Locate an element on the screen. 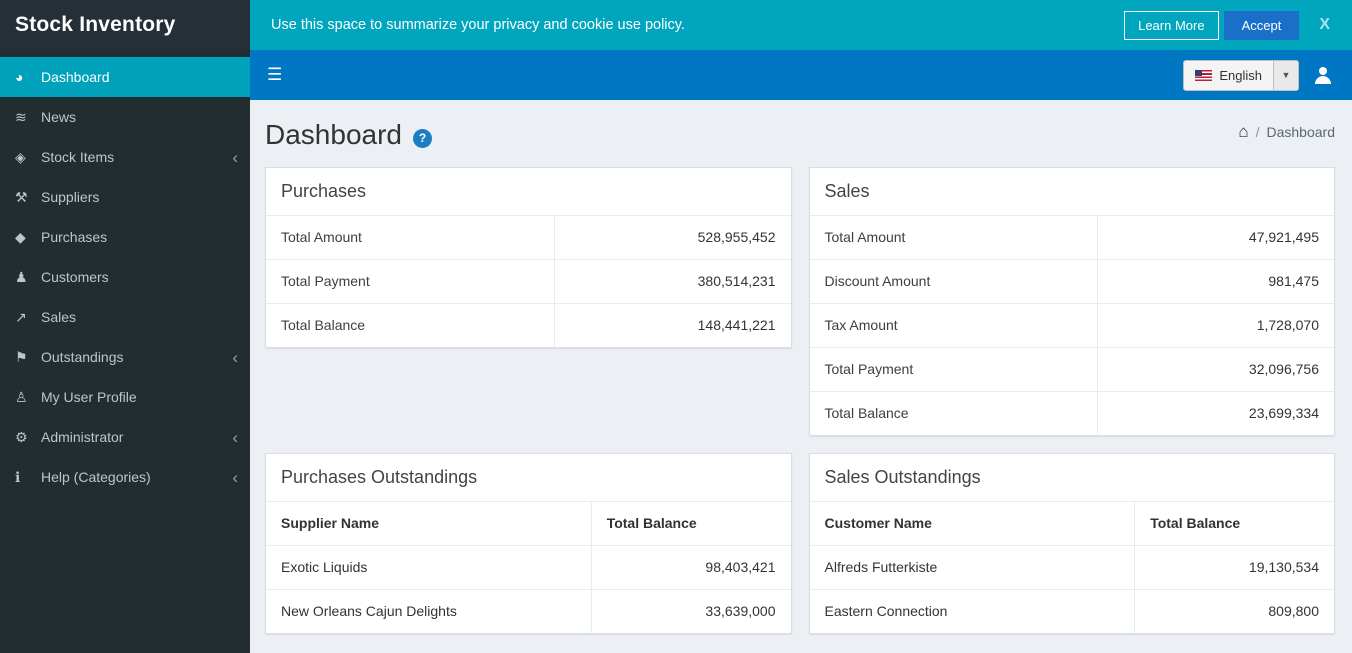 This screenshot has height=653, width=1352. top-navbar: ☰ English ▼ is located at coordinates (801, 75).